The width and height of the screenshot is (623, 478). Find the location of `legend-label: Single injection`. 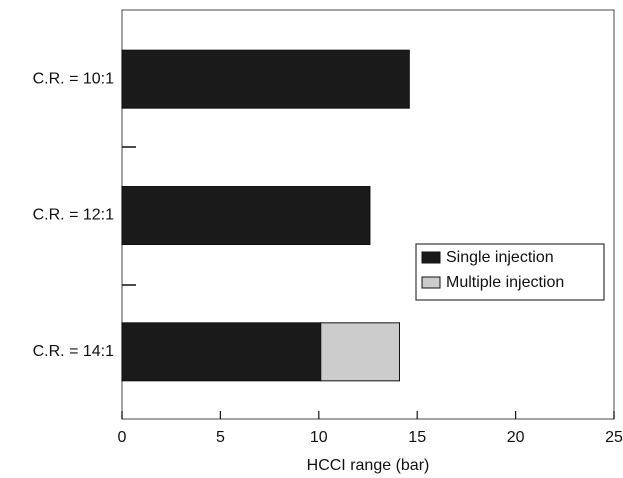

legend-label: Single injection is located at coordinates (500, 257).